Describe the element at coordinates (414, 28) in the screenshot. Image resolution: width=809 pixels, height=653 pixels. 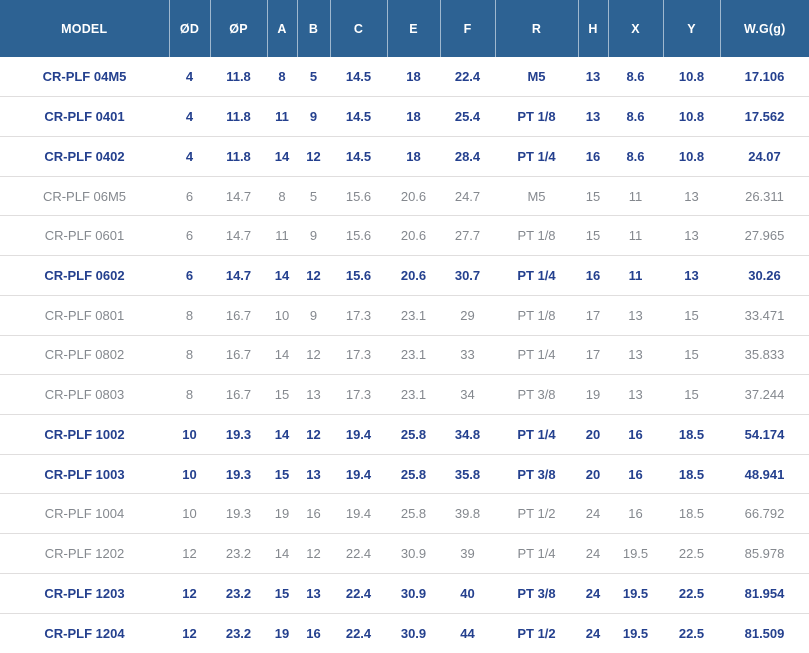
I see `column-header-e: E` at that location.